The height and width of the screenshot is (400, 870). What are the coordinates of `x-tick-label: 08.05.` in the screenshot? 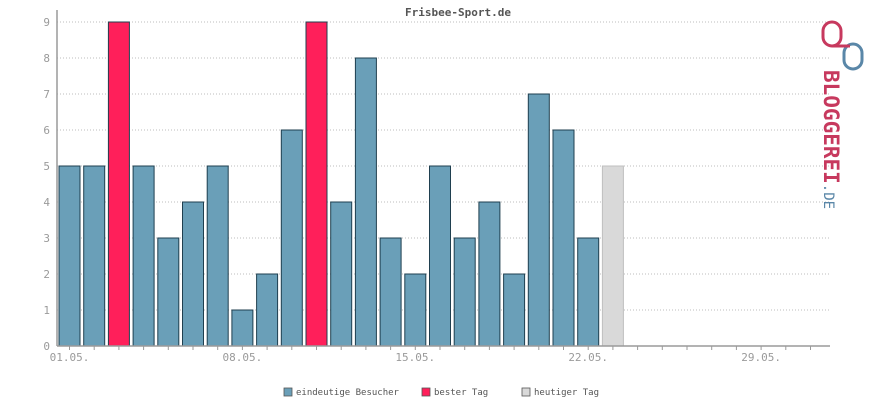 It's located at (243, 357).